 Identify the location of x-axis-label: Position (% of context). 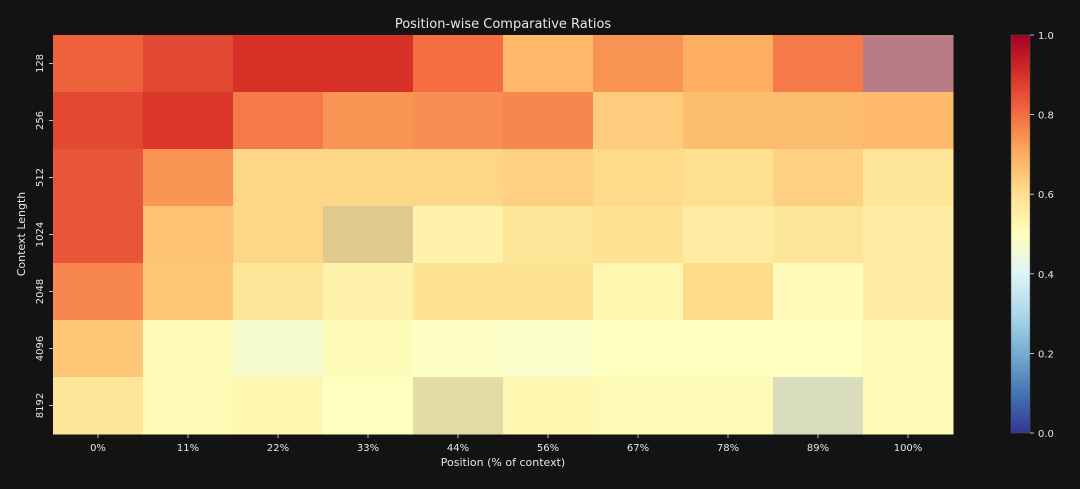
(503, 462).